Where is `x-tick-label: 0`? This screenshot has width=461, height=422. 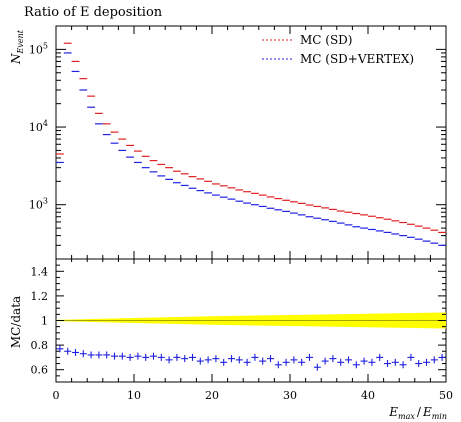 x-tick-label: 0 is located at coordinates (56, 395).